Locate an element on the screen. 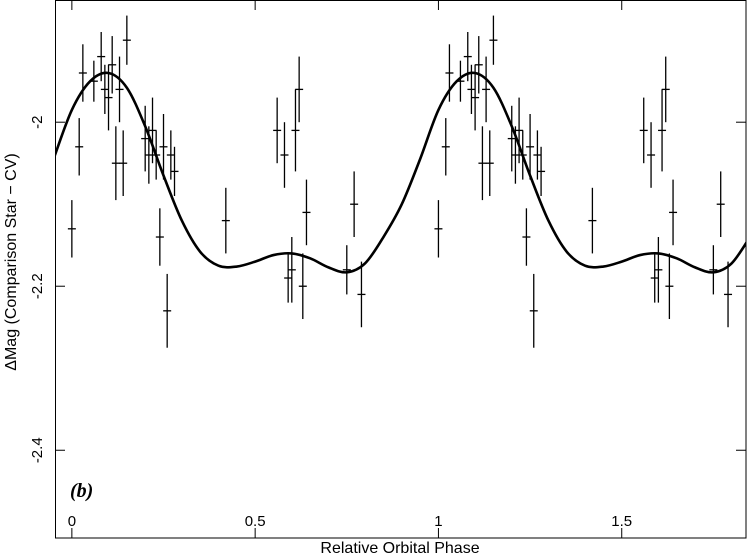  x-tick-label: 1 is located at coordinates (438, 521).